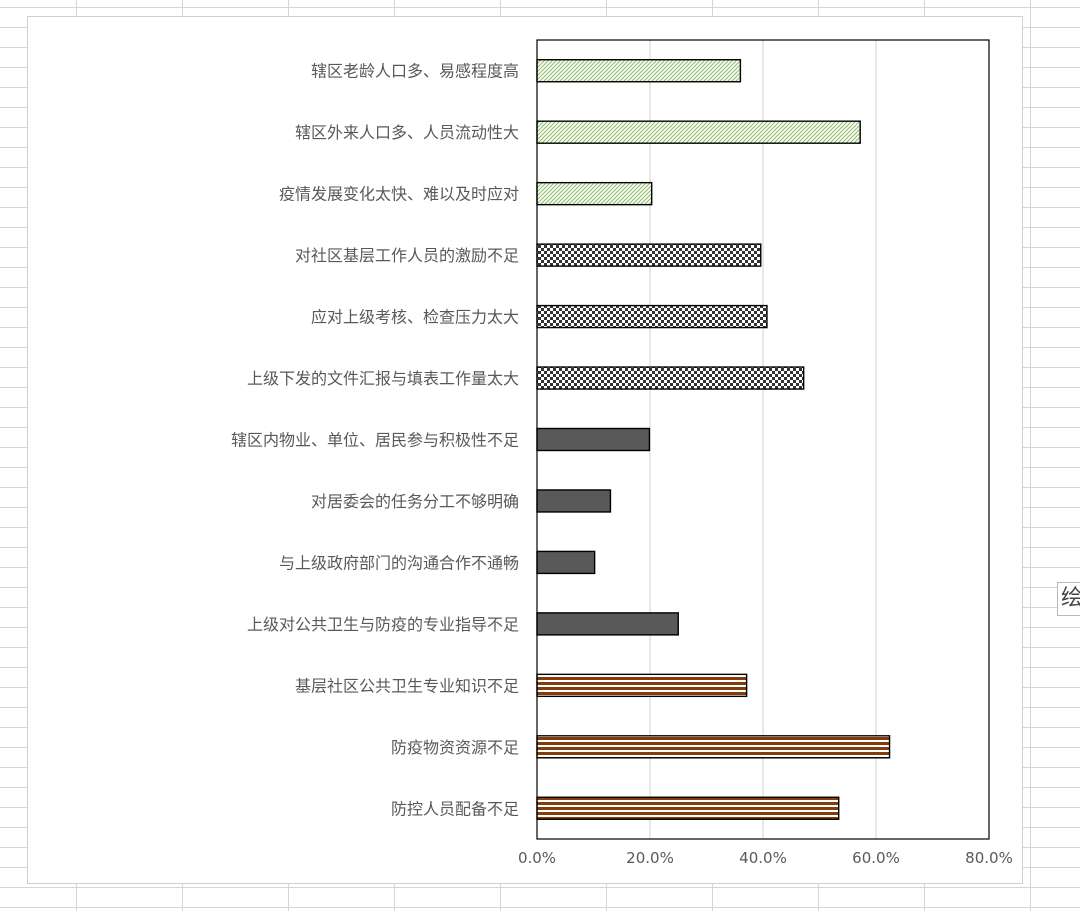 The image size is (1080, 911). I want to click on sheet-tab: 绘, so click(1068, 599).